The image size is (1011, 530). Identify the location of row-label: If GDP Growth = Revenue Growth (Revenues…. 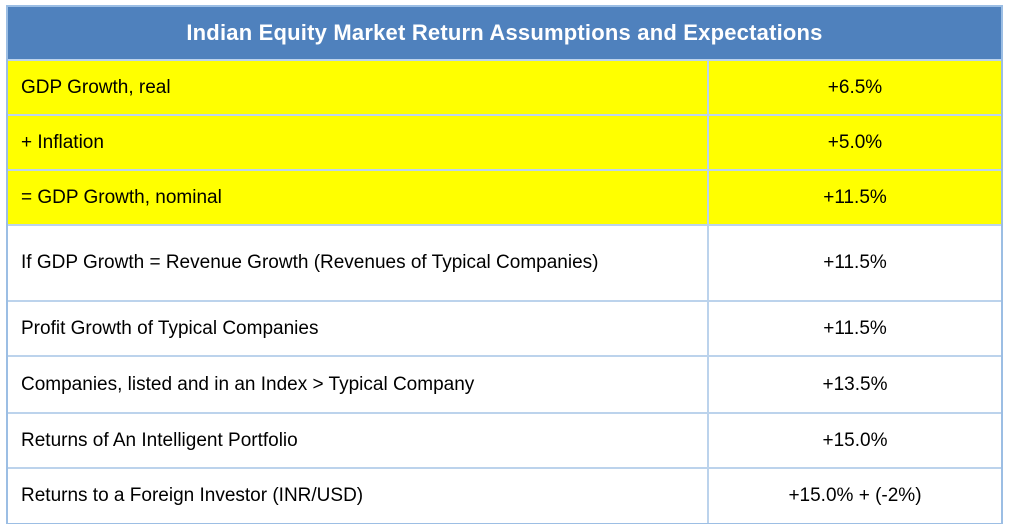
(310, 262).